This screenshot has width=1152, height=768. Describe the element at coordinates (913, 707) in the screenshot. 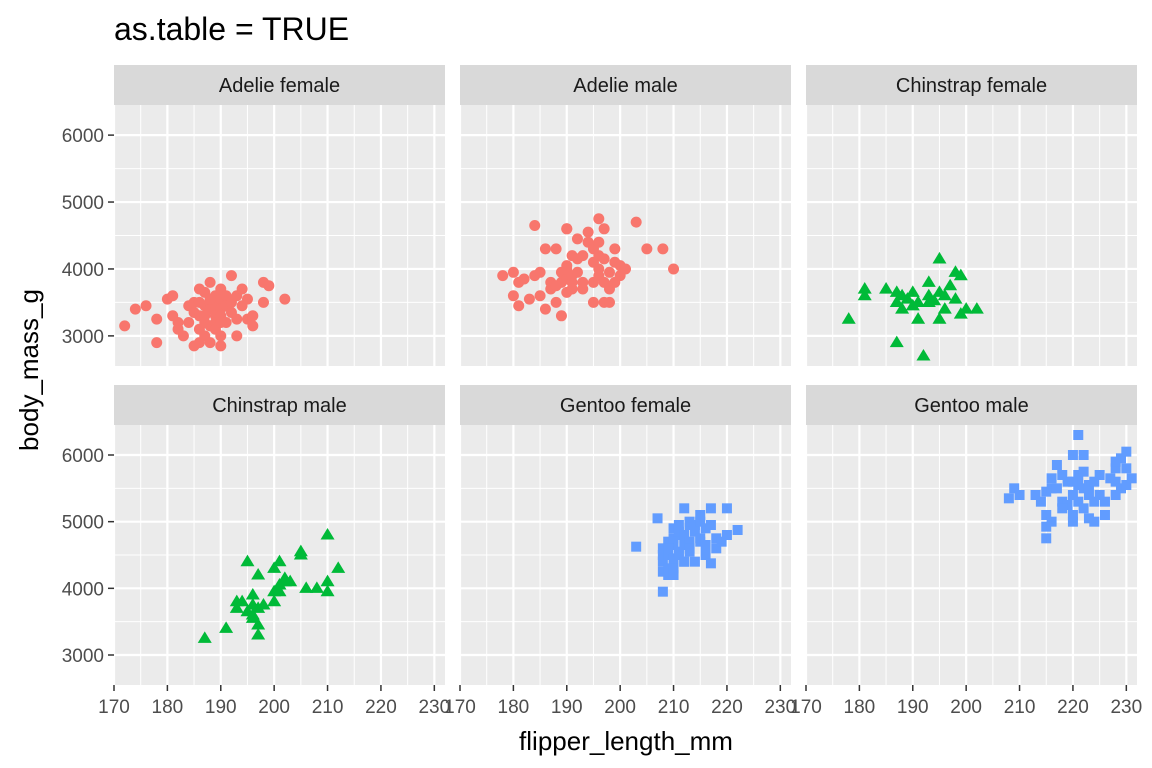

I see `x-tick-label: 190` at that location.